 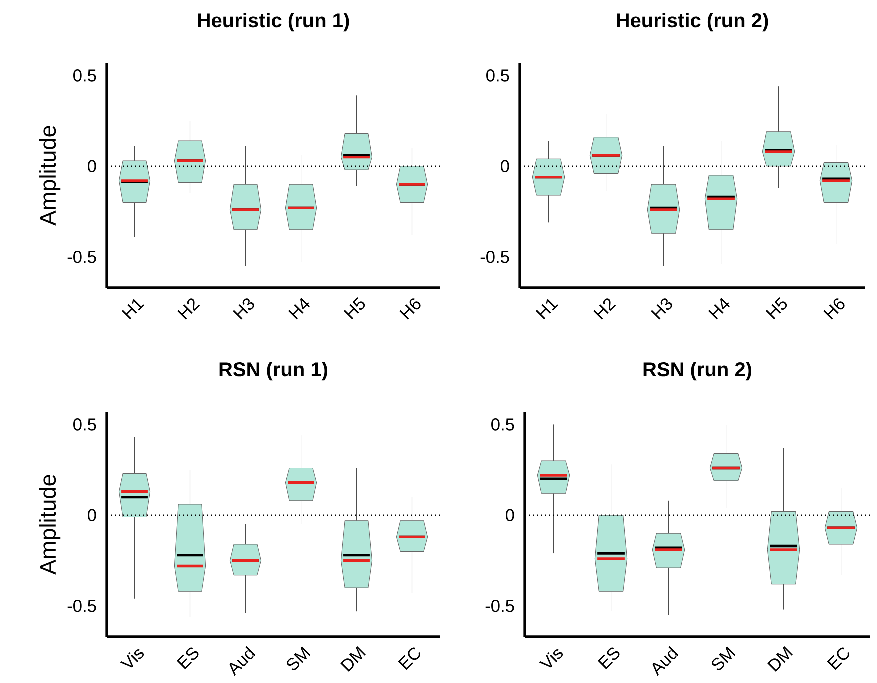 What do you see at coordinates (698, 371) in the screenshot?
I see `chart-title: RSN (run 2)` at bounding box center [698, 371].